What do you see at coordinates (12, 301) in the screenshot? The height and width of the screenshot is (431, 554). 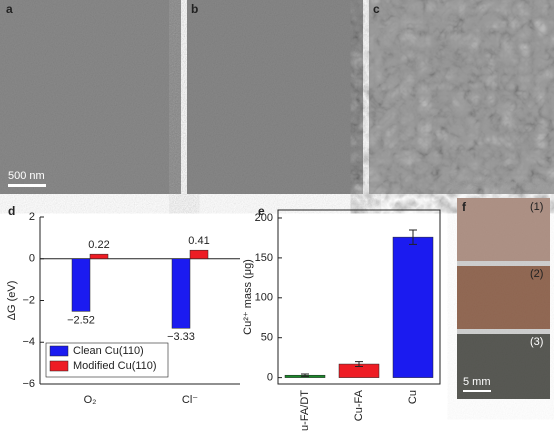 I see `y-axis-label: ΔG (eV)` at bounding box center [12, 301].